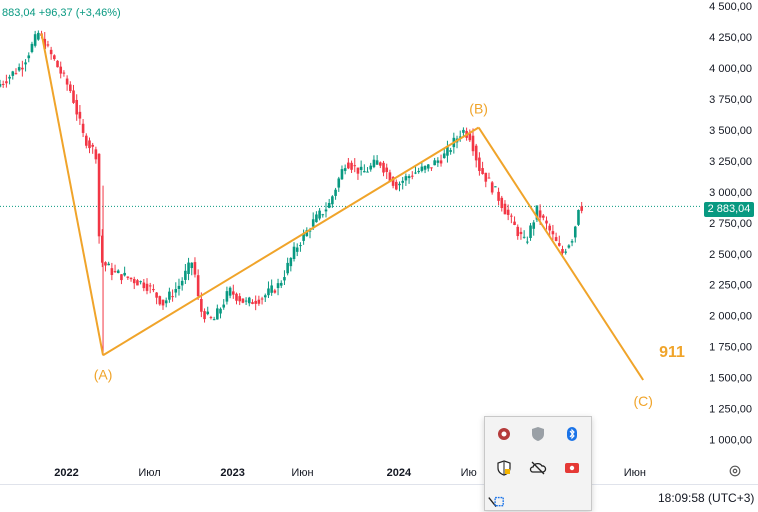 This screenshot has height=512, width=758. What do you see at coordinates (706, 498) in the screenshot?
I see `clock-timezone: 18:09:58 (UTC+3)` at bounding box center [706, 498].